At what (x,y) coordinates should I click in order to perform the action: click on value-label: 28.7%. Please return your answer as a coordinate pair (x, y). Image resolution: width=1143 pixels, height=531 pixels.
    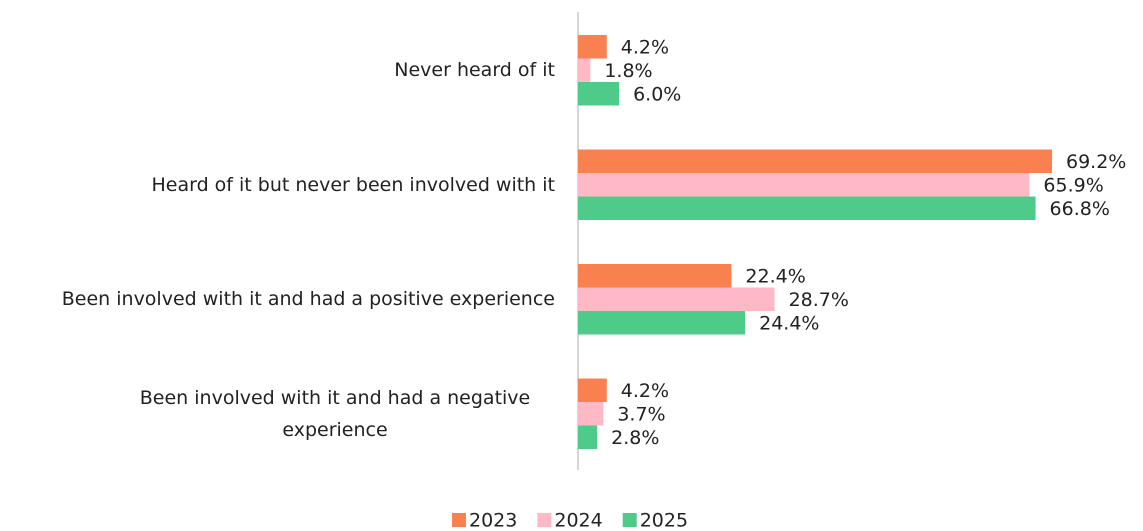
    Looking at the image, I should click on (819, 300).